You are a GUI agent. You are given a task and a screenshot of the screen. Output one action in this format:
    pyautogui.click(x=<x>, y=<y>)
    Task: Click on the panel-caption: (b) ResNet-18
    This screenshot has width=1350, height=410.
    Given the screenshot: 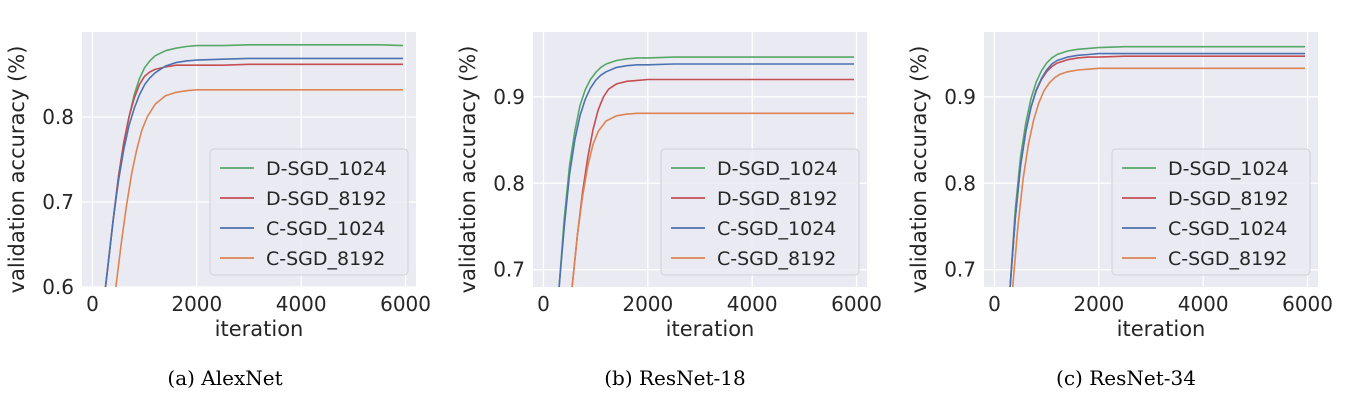 What is the action you would take?
    pyautogui.click(x=675, y=378)
    